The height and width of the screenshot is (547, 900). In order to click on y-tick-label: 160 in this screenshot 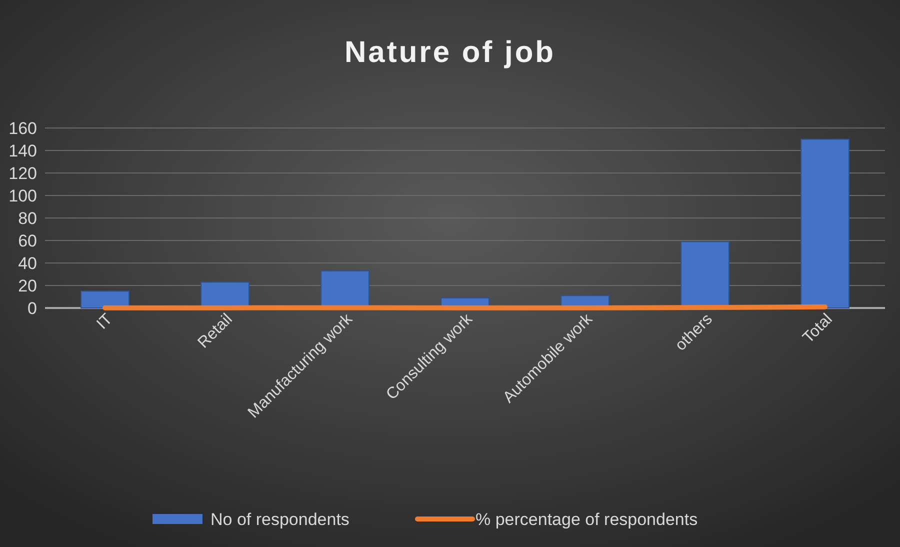, I will do `click(22, 128)`.